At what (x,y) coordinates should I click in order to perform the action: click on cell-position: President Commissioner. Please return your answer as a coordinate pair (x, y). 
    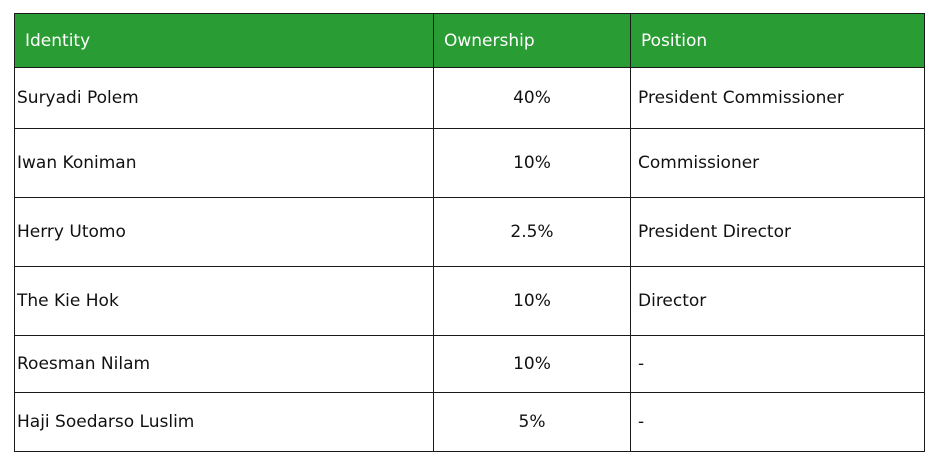
    Looking at the image, I should click on (777, 98).